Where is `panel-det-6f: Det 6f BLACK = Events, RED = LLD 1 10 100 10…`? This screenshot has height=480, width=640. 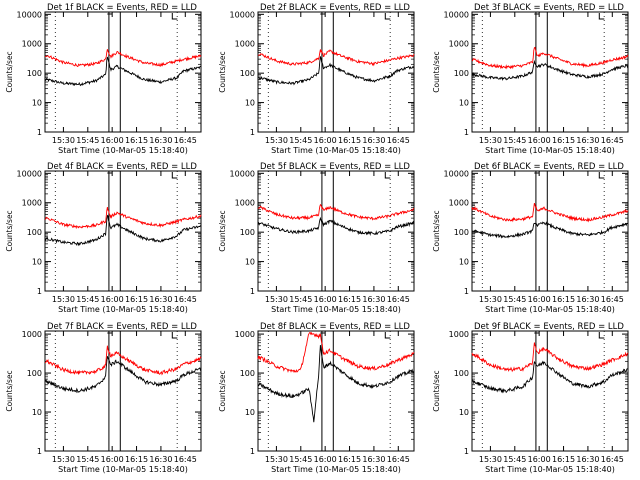
panel-det-6f: Det 6f BLACK = Events, RED = LLD 1 10 100 10… is located at coordinates (530, 238).